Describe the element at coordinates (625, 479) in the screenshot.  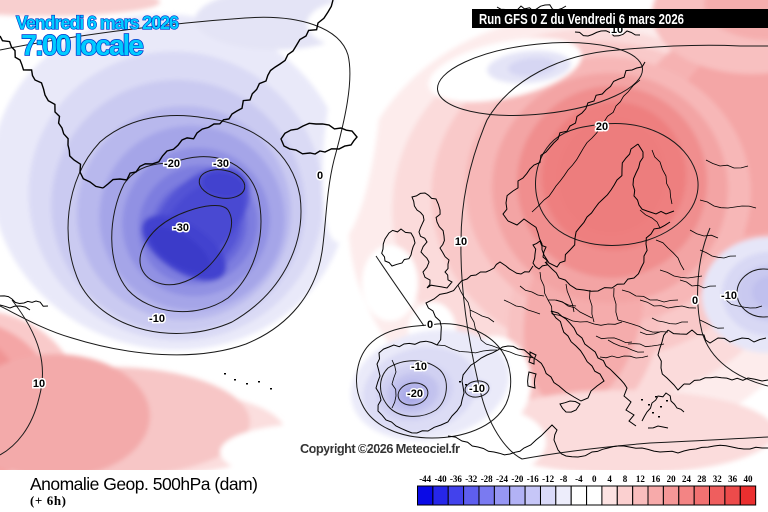
I see `svg-text: 8` at that location.